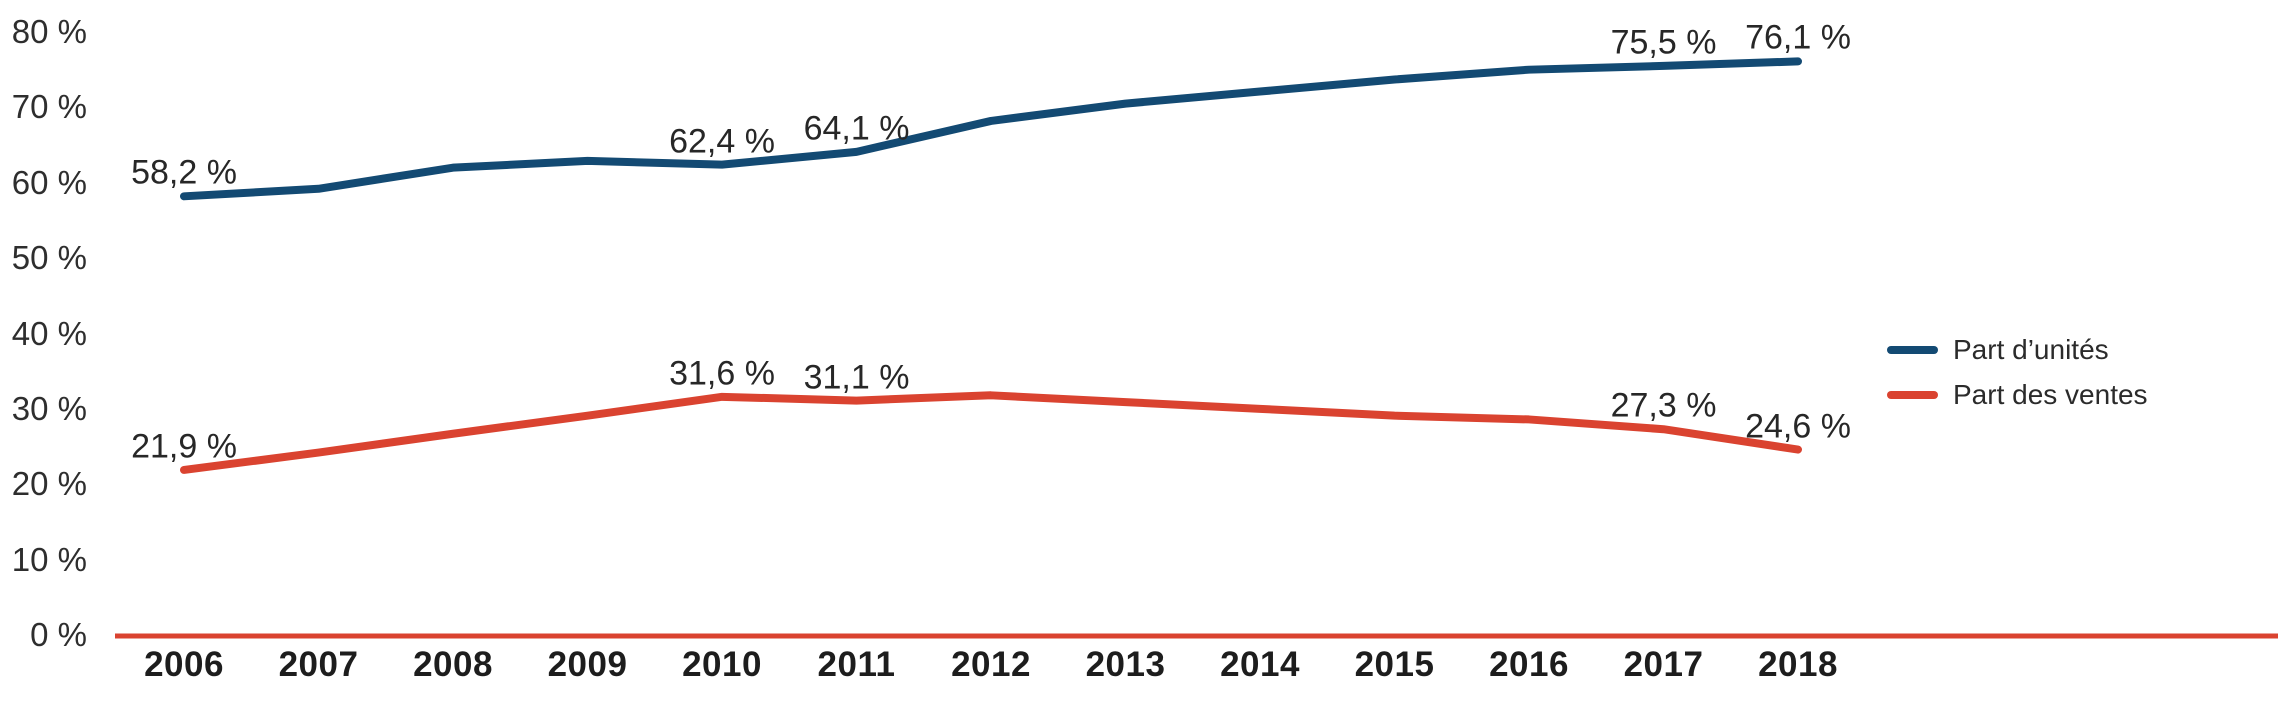 This screenshot has height=714, width=2278. Describe the element at coordinates (49, 333) in the screenshot. I see `y-axis-tick-label: 40 %` at that location.